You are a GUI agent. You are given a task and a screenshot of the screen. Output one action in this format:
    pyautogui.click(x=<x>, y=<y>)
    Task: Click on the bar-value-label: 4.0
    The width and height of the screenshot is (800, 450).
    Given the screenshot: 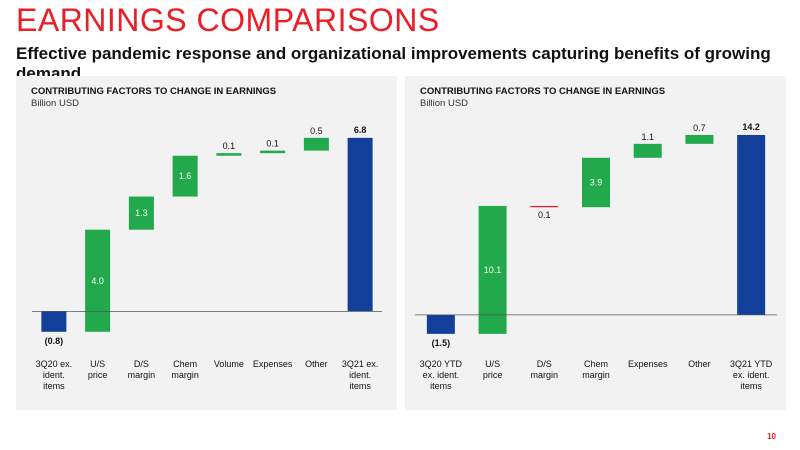 What is the action you would take?
    pyautogui.click(x=97, y=281)
    